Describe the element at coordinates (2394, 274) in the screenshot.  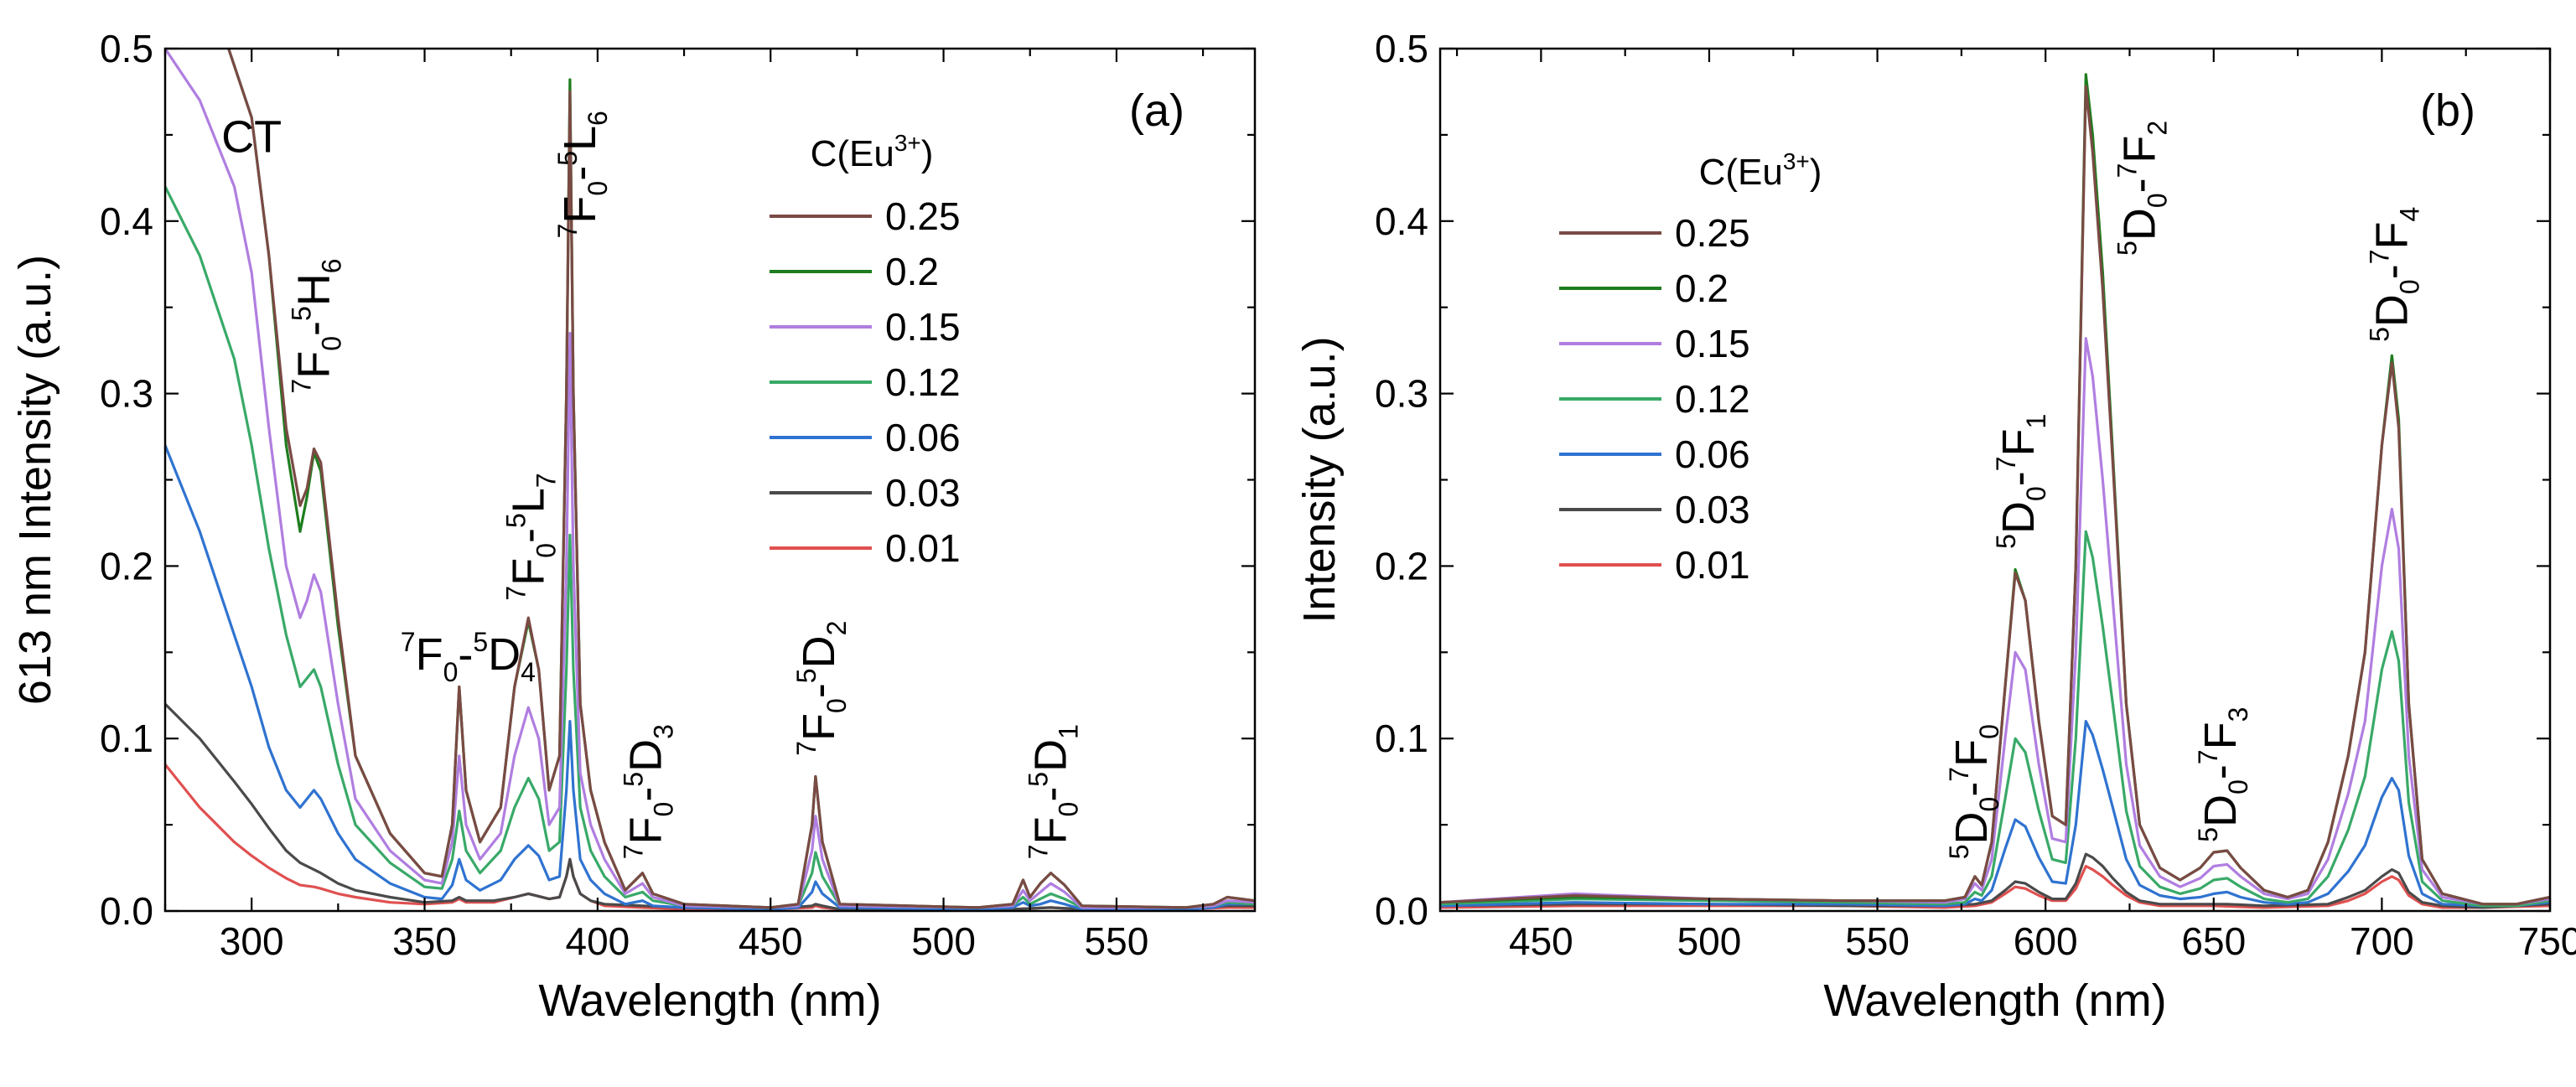
I see `annotation-f4: 5D0-7F4` at that location.